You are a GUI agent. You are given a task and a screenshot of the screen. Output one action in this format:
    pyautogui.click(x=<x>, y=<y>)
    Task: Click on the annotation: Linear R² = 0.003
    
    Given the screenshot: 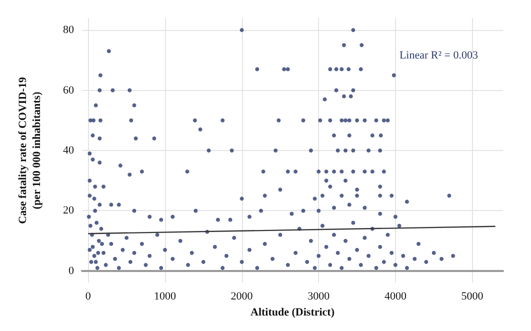 What is the action you would take?
    pyautogui.click(x=438, y=56)
    